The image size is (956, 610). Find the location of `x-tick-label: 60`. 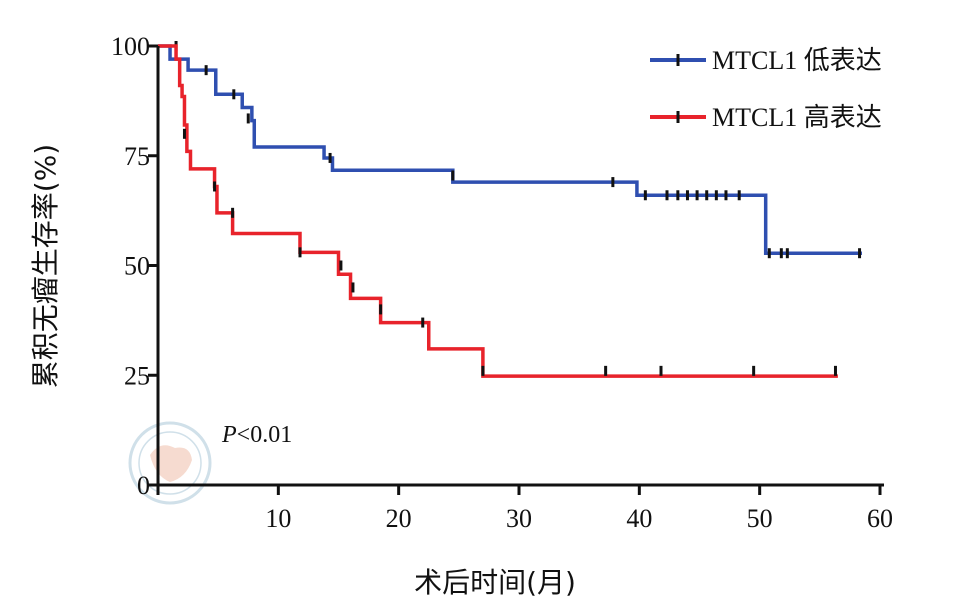

x-tick-label: 60 is located at coordinates (880, 518).